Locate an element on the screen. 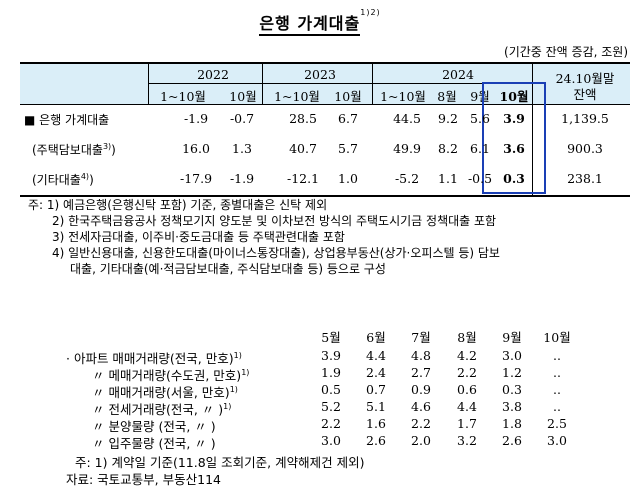 The image size is (640, 498). sub-header: 8월 is located at coordinates (447, 96).